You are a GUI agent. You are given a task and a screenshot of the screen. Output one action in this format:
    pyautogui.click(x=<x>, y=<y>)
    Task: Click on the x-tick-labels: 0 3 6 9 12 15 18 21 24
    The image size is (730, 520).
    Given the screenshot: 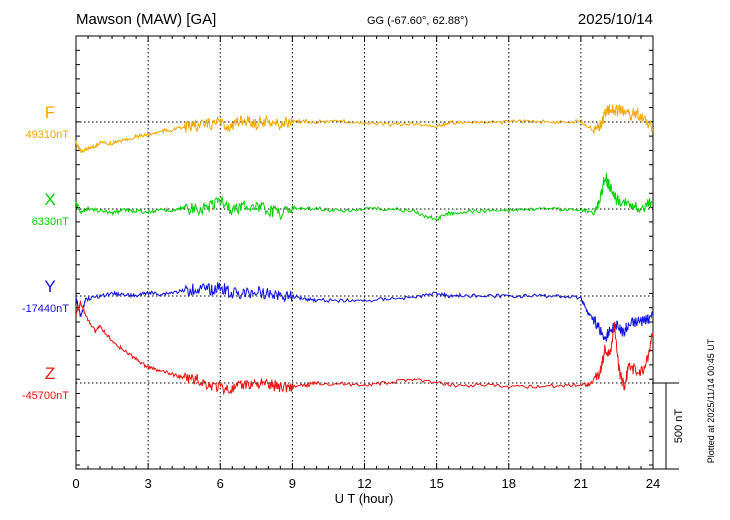 What is the action you would take?
    pyautogui.click(x=366, y=483)
    